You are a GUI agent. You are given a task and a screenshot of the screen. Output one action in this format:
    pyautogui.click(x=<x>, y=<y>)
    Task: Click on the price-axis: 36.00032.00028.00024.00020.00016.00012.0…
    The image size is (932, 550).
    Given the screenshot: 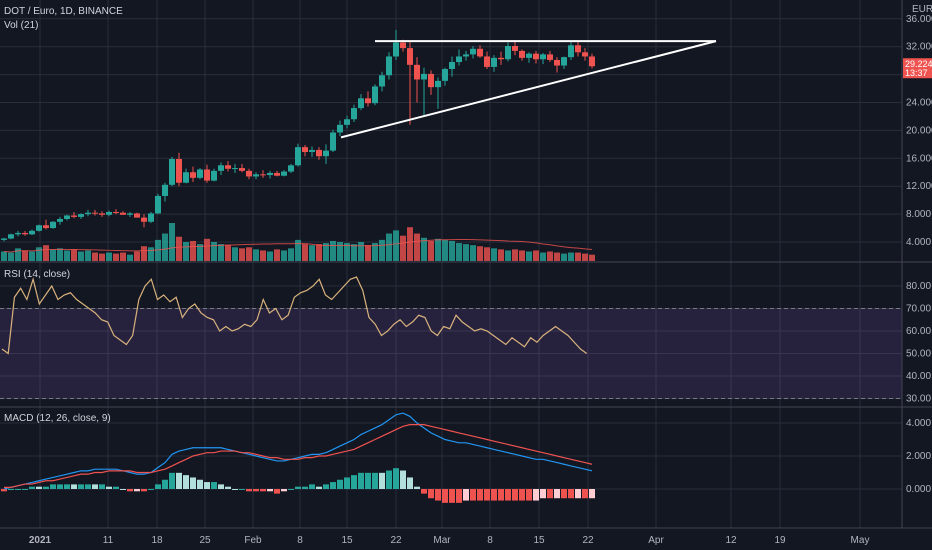 What is the action you would take?
    pyautogui.click(x=919, y=131)
    